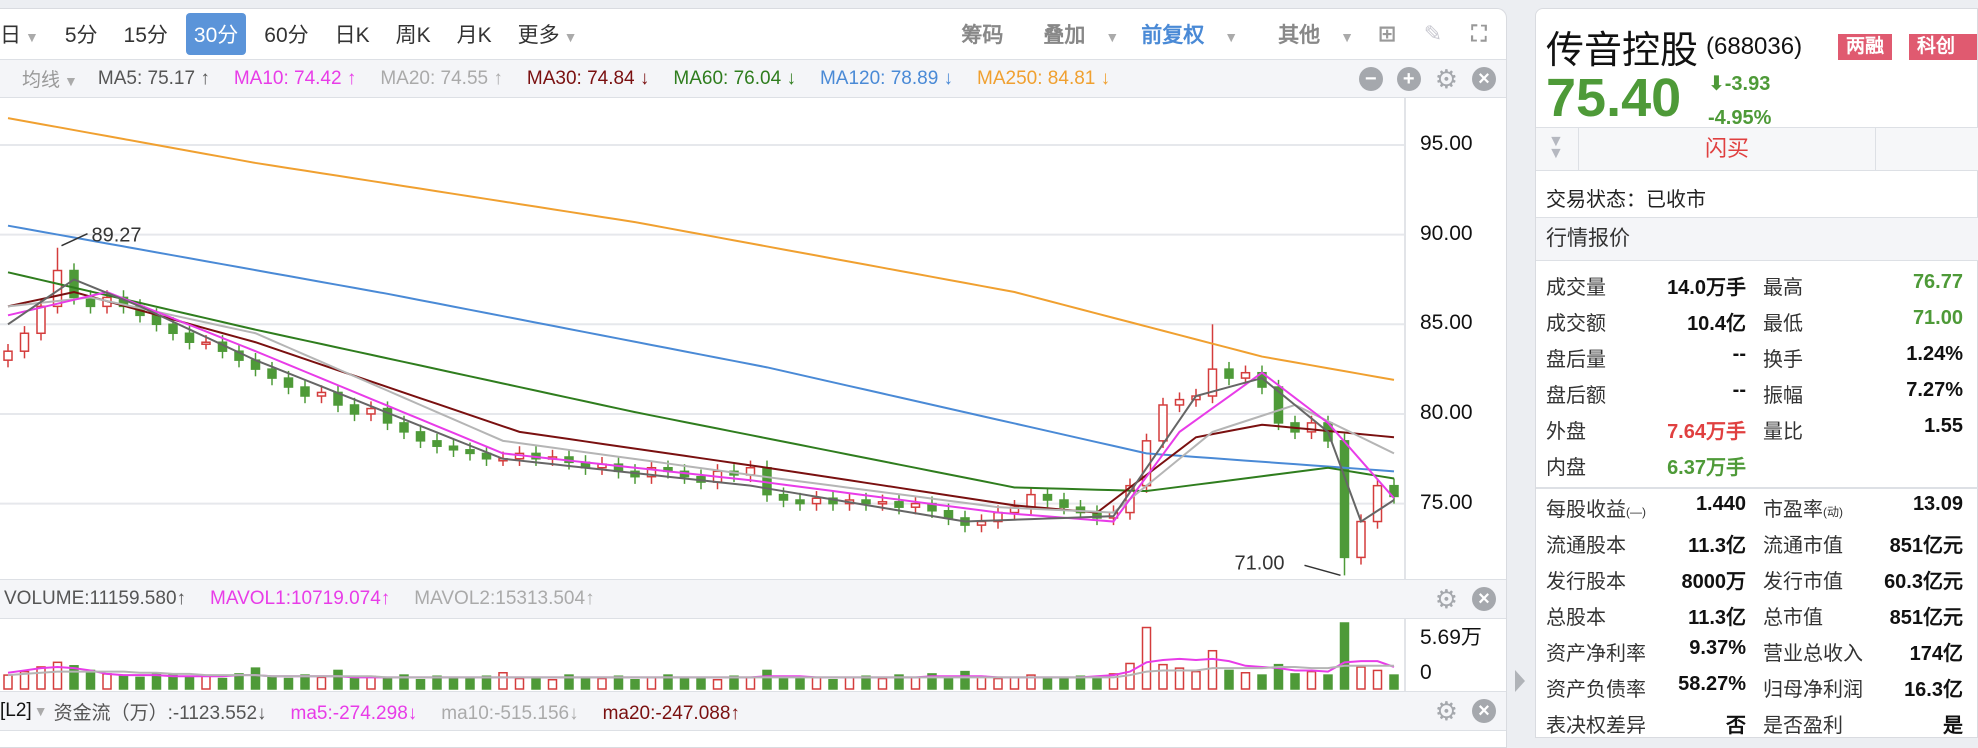 Image resolution: width=1978 pixels, height=748 pixels. Describe the element at coordinates (1727, 149) in the screenshot. I see `flash-buy-button: 闪买` at that location.